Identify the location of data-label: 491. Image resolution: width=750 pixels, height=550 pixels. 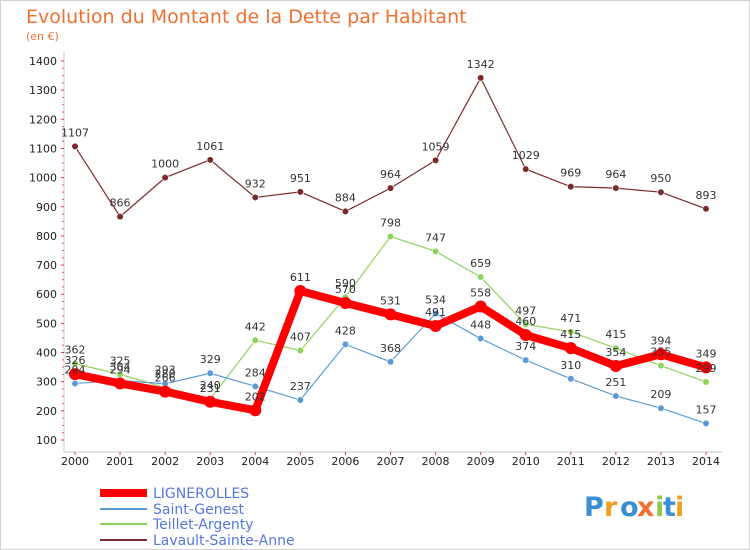
(435, 312).